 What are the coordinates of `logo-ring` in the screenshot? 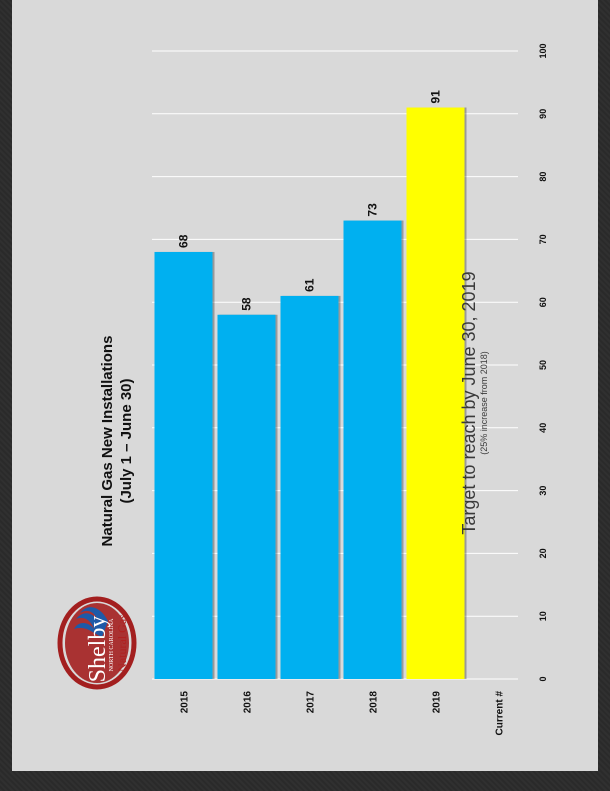 It's located at (97, 643).